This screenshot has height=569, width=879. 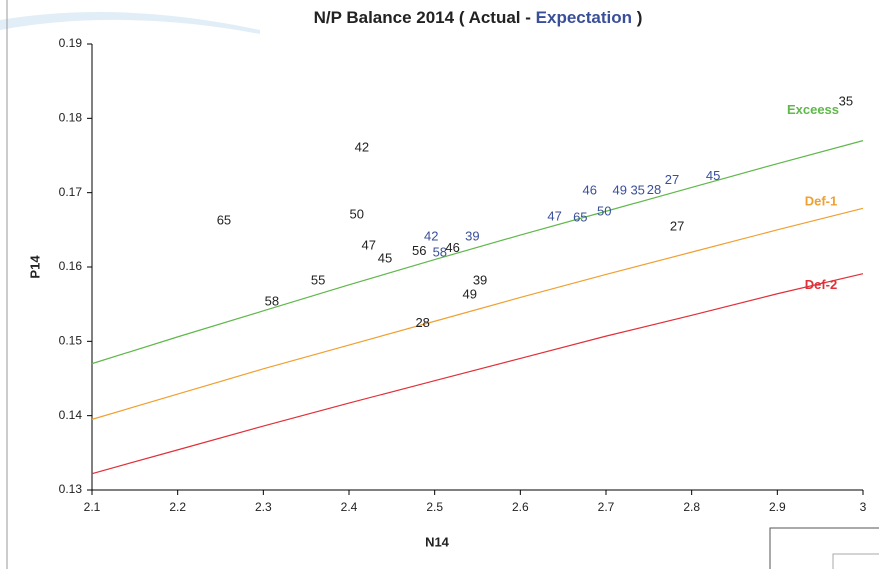 I want to click on y-tick-label: 0.15, so click(x=71, y=341).